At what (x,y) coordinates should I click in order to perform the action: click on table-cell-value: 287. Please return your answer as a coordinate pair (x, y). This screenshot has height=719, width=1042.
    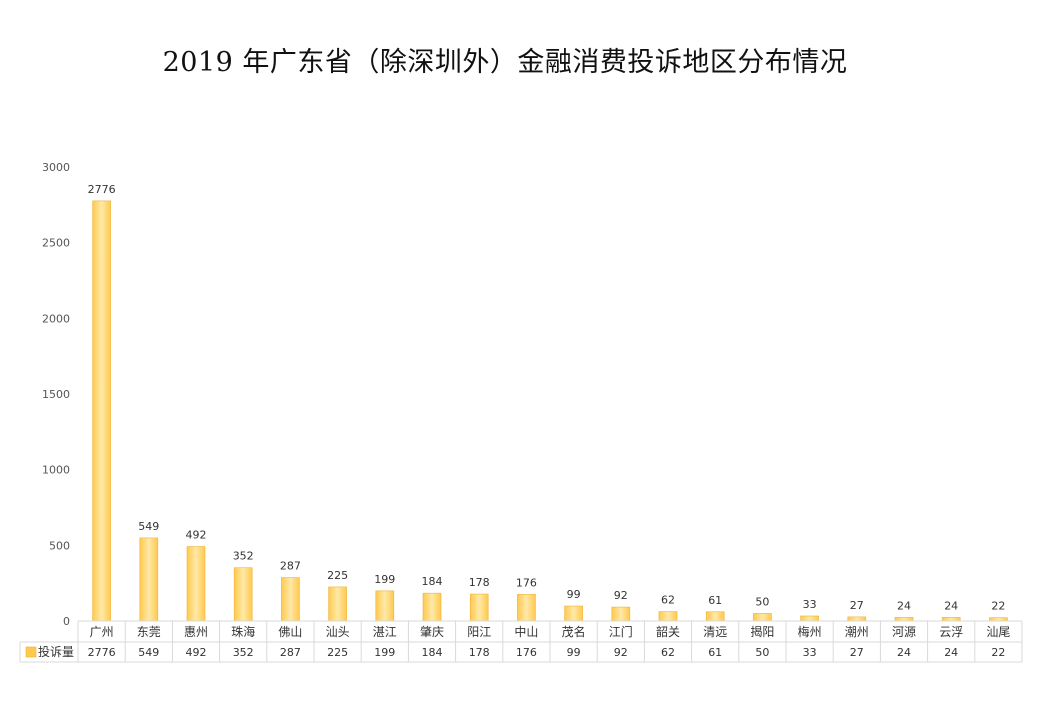
    Looking at the image, I should click on (290, 652).